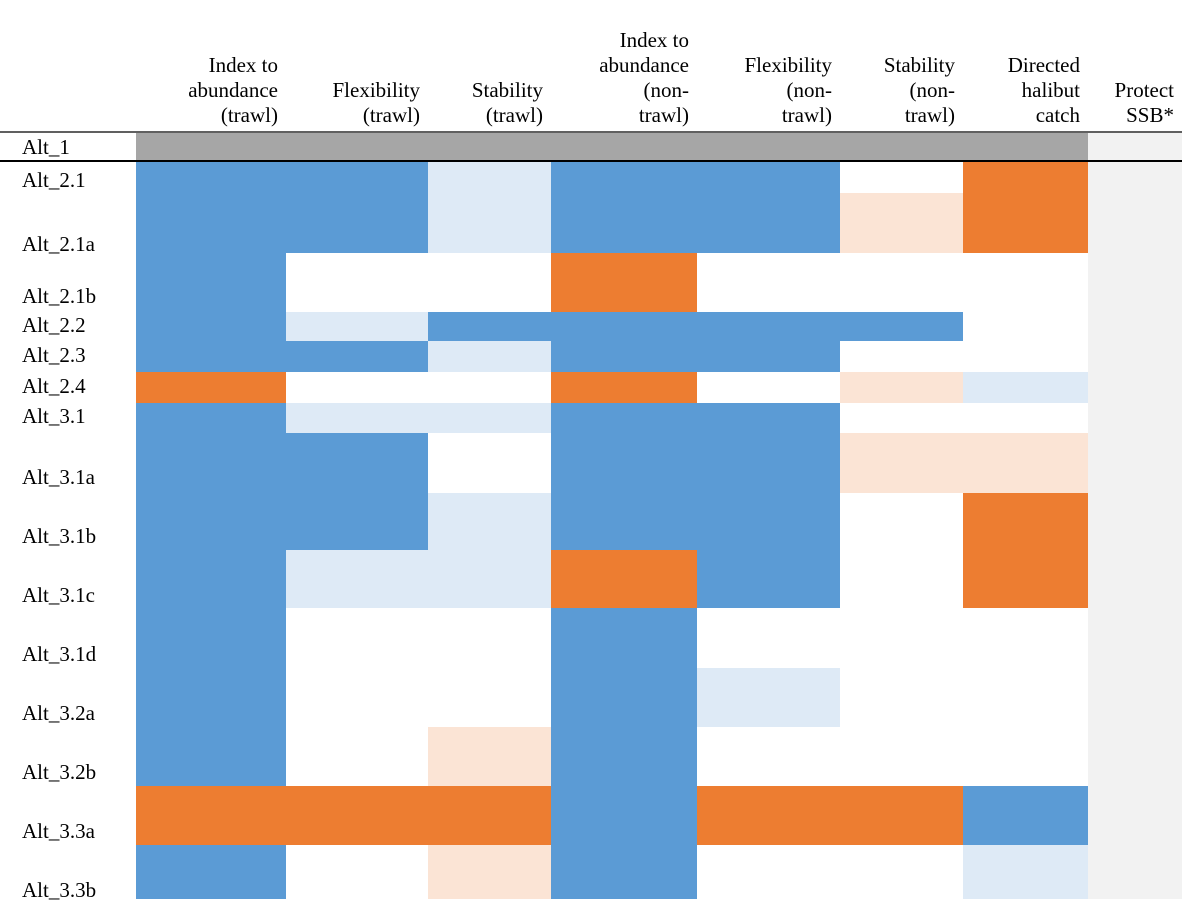 The image size is (1182, 903). I want to click on row-label: Alt_1, so click(46, 147).